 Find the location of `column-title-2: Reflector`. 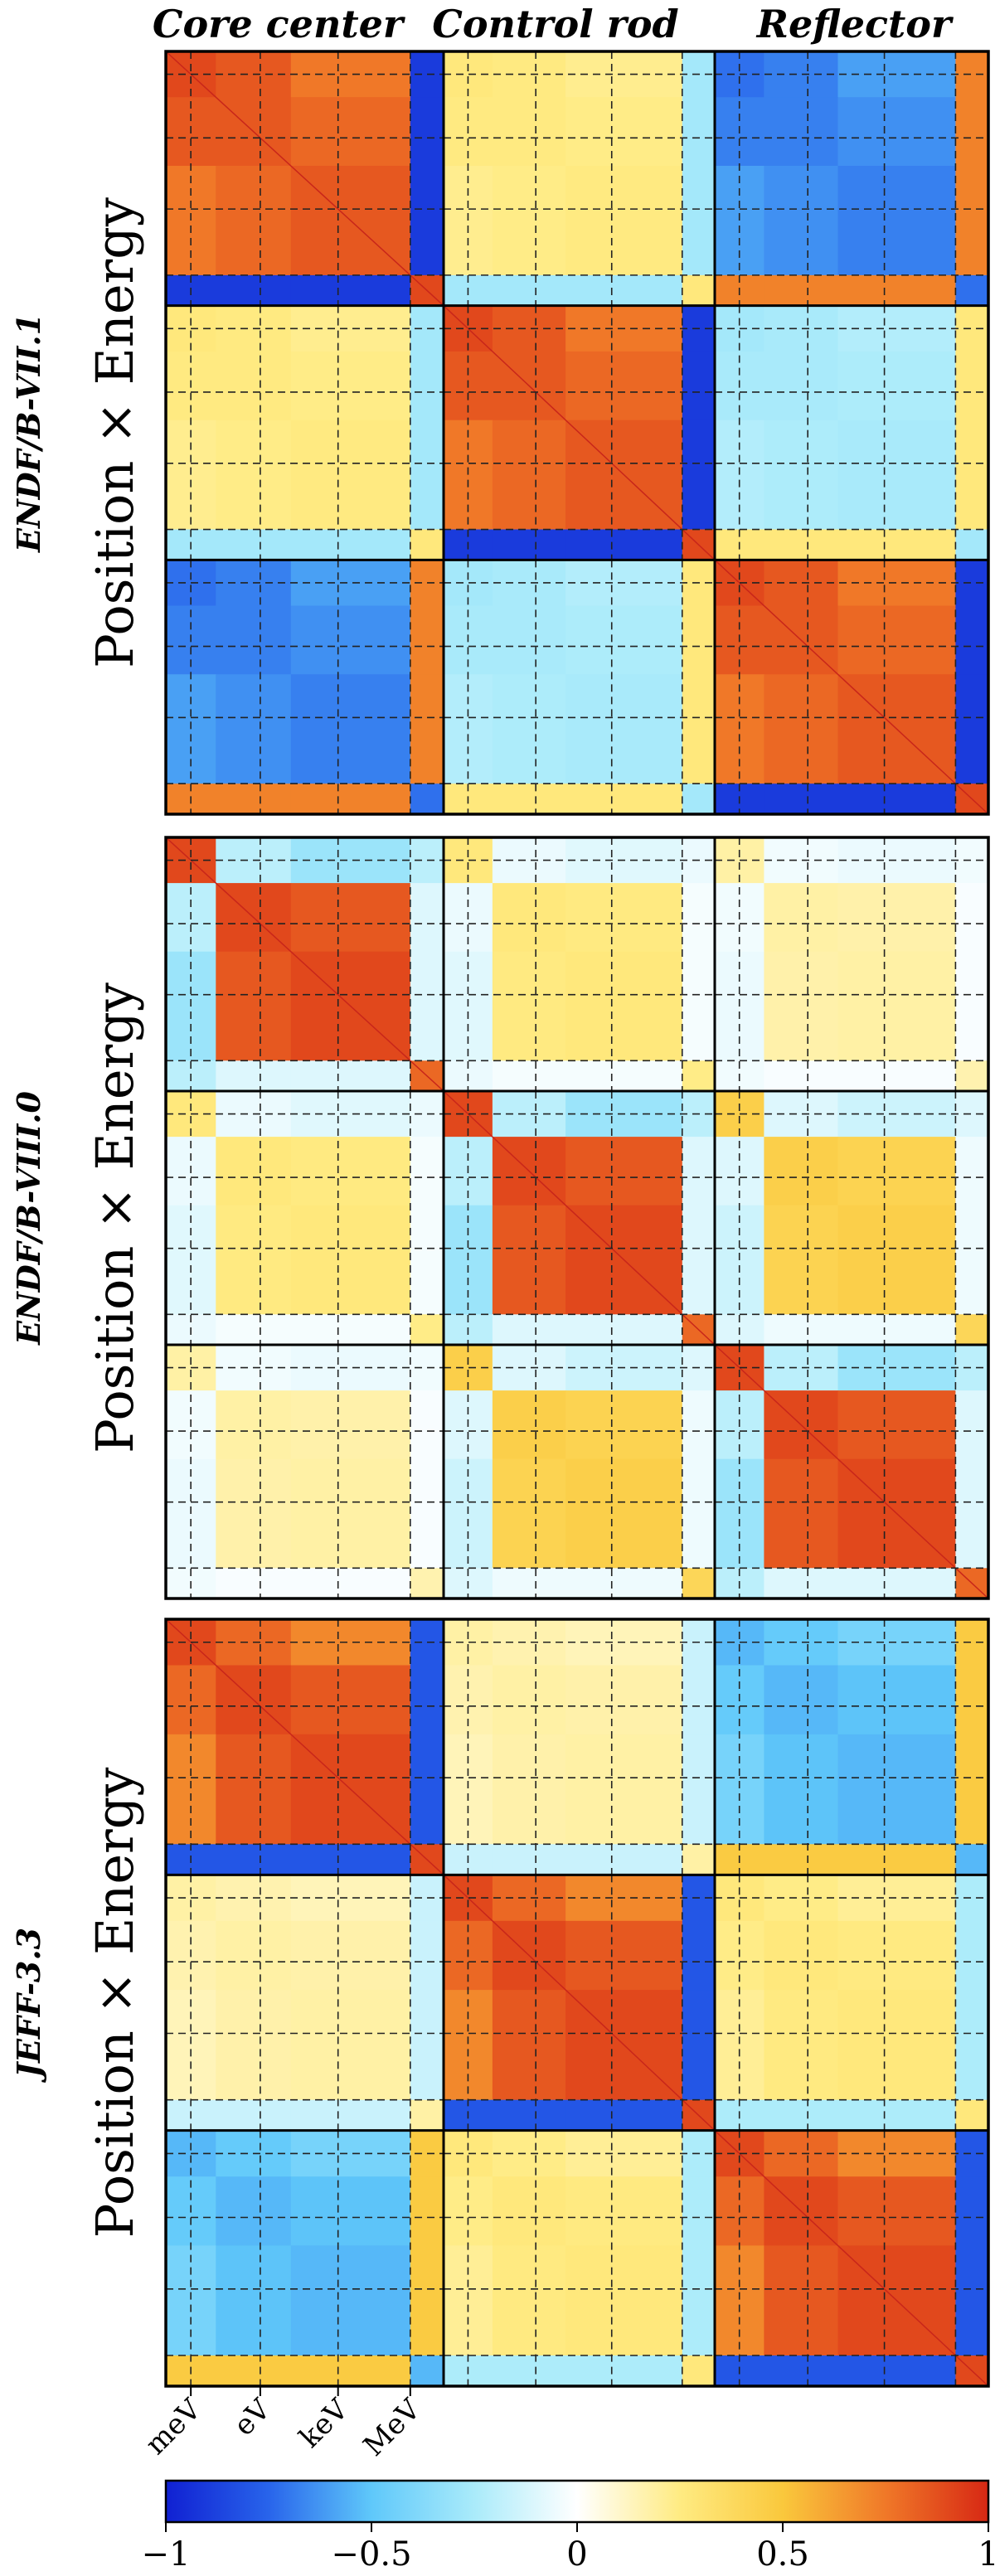

column-title-2: Reflector is located at coordinates (854, 24).